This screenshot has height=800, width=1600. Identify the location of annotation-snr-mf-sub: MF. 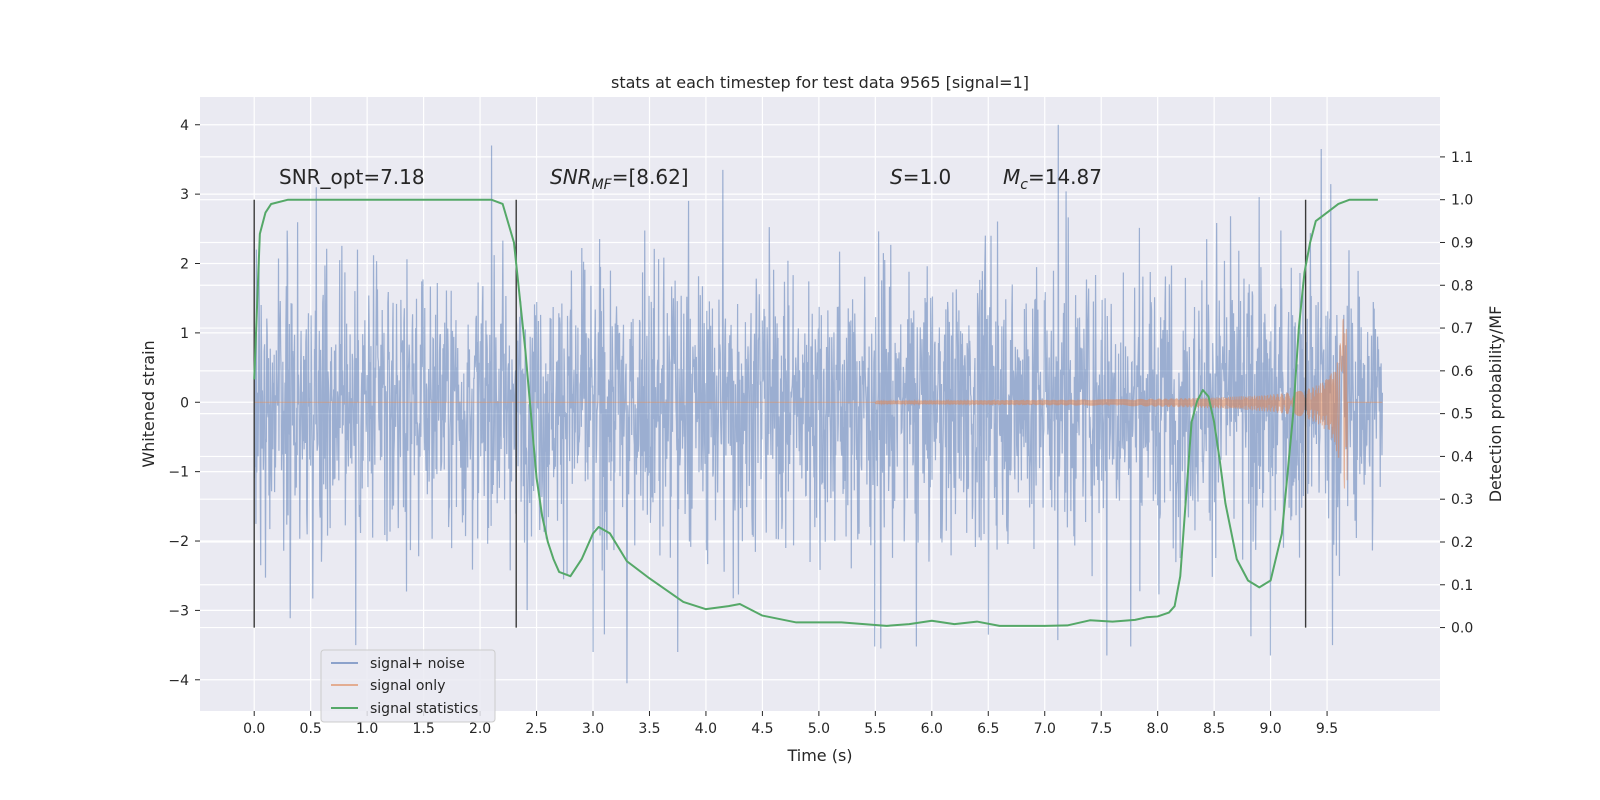
(602, 185).